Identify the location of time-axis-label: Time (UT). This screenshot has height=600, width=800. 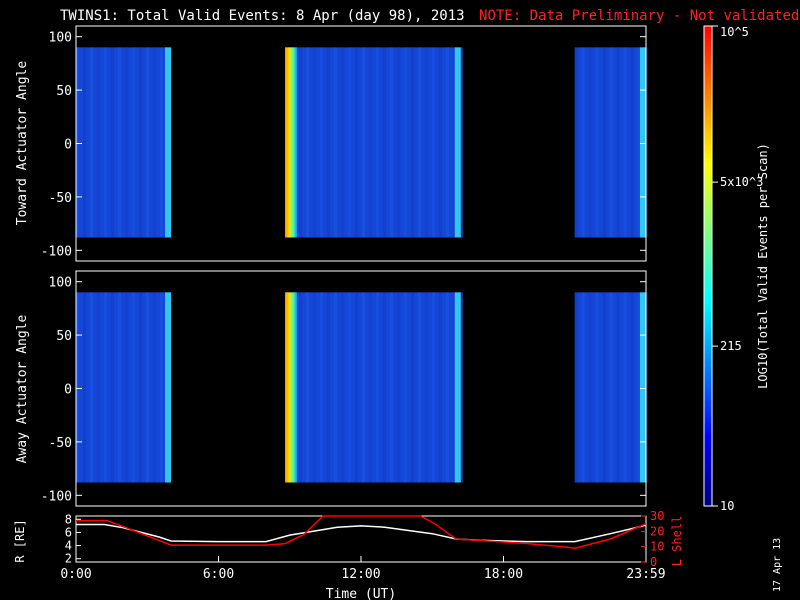
(361, 593).